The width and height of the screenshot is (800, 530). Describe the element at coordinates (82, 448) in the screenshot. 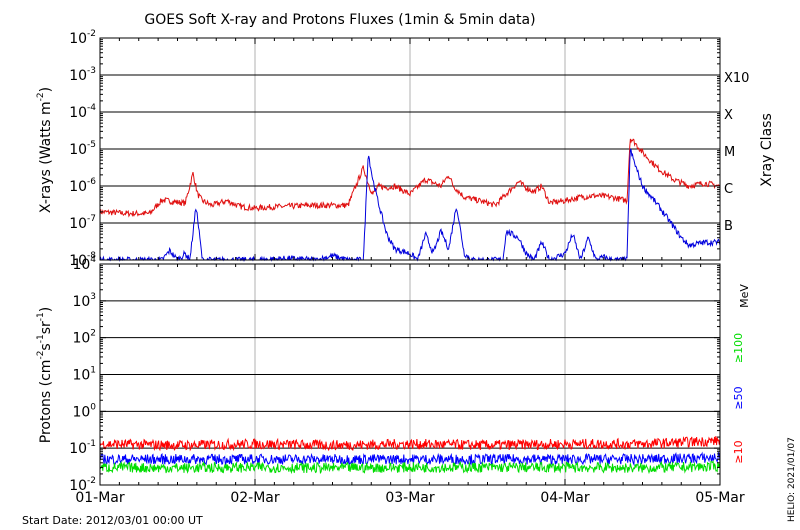

I see `y-tick-label: 10⁻¹` at that location.